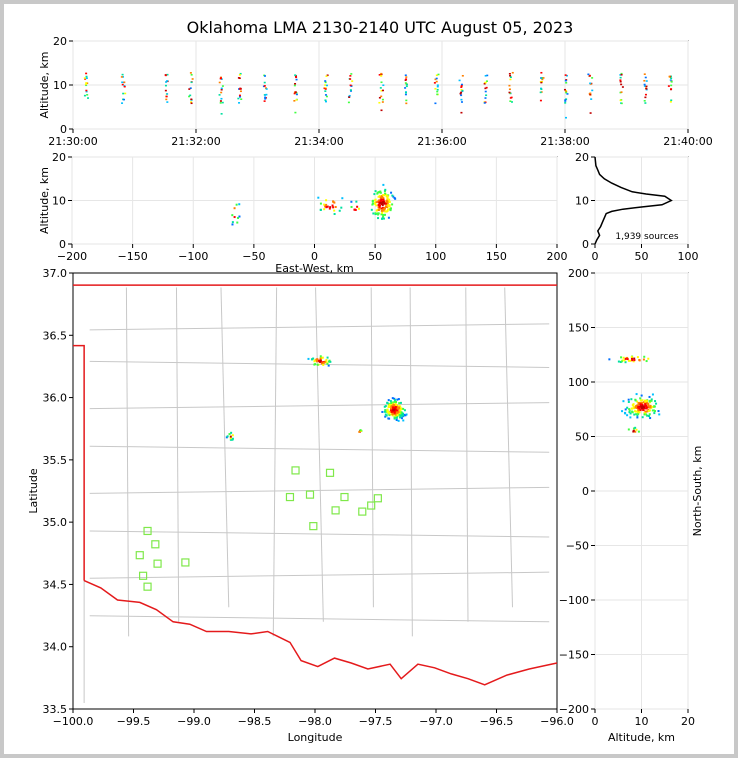 The image size is (738, 758). I want to click on time-height-ytick-label: 20, so click(60, 41).